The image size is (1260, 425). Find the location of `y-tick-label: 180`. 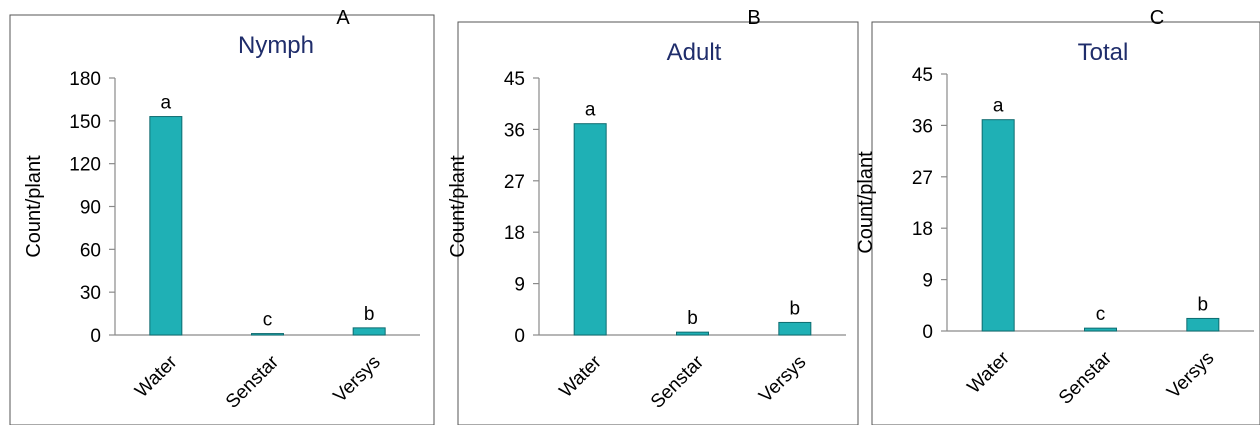

y-tick-label: 180 is located at coordinates (85, 79).